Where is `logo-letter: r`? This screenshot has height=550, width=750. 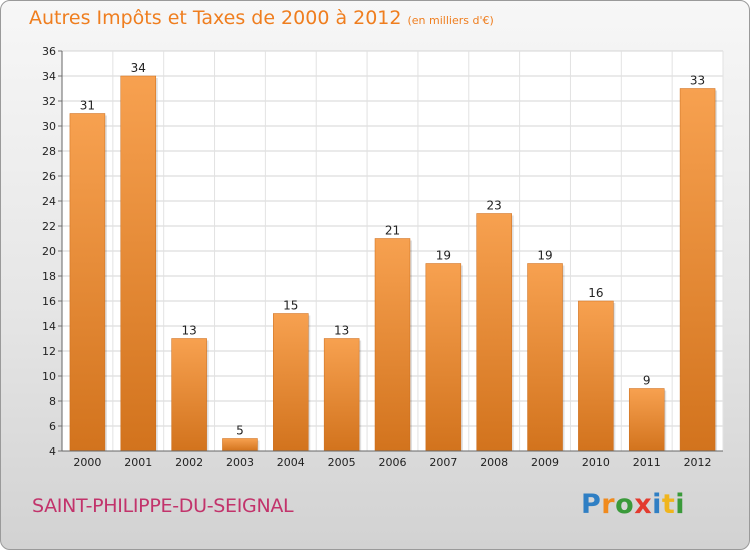 logo-letter: r is located at coordinates (608, 504).